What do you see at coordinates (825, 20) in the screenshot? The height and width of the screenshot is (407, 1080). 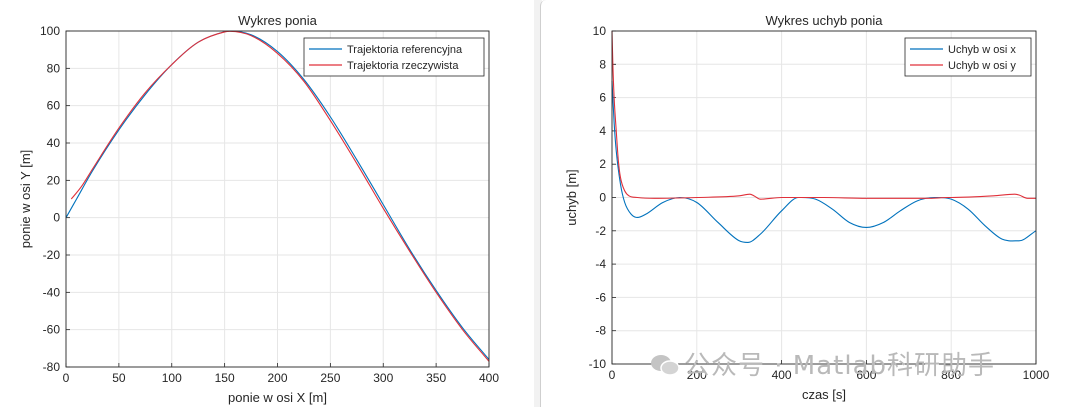 I see `chart-title: Wykres uchyb ponia` at bounding box center [825, 20].